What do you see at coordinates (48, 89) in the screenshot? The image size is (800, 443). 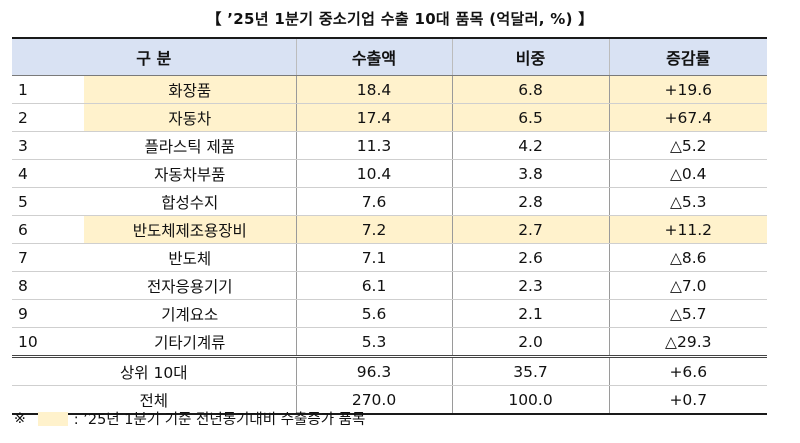 I see `rank-cell: 1` at bounding box center [48, 89].